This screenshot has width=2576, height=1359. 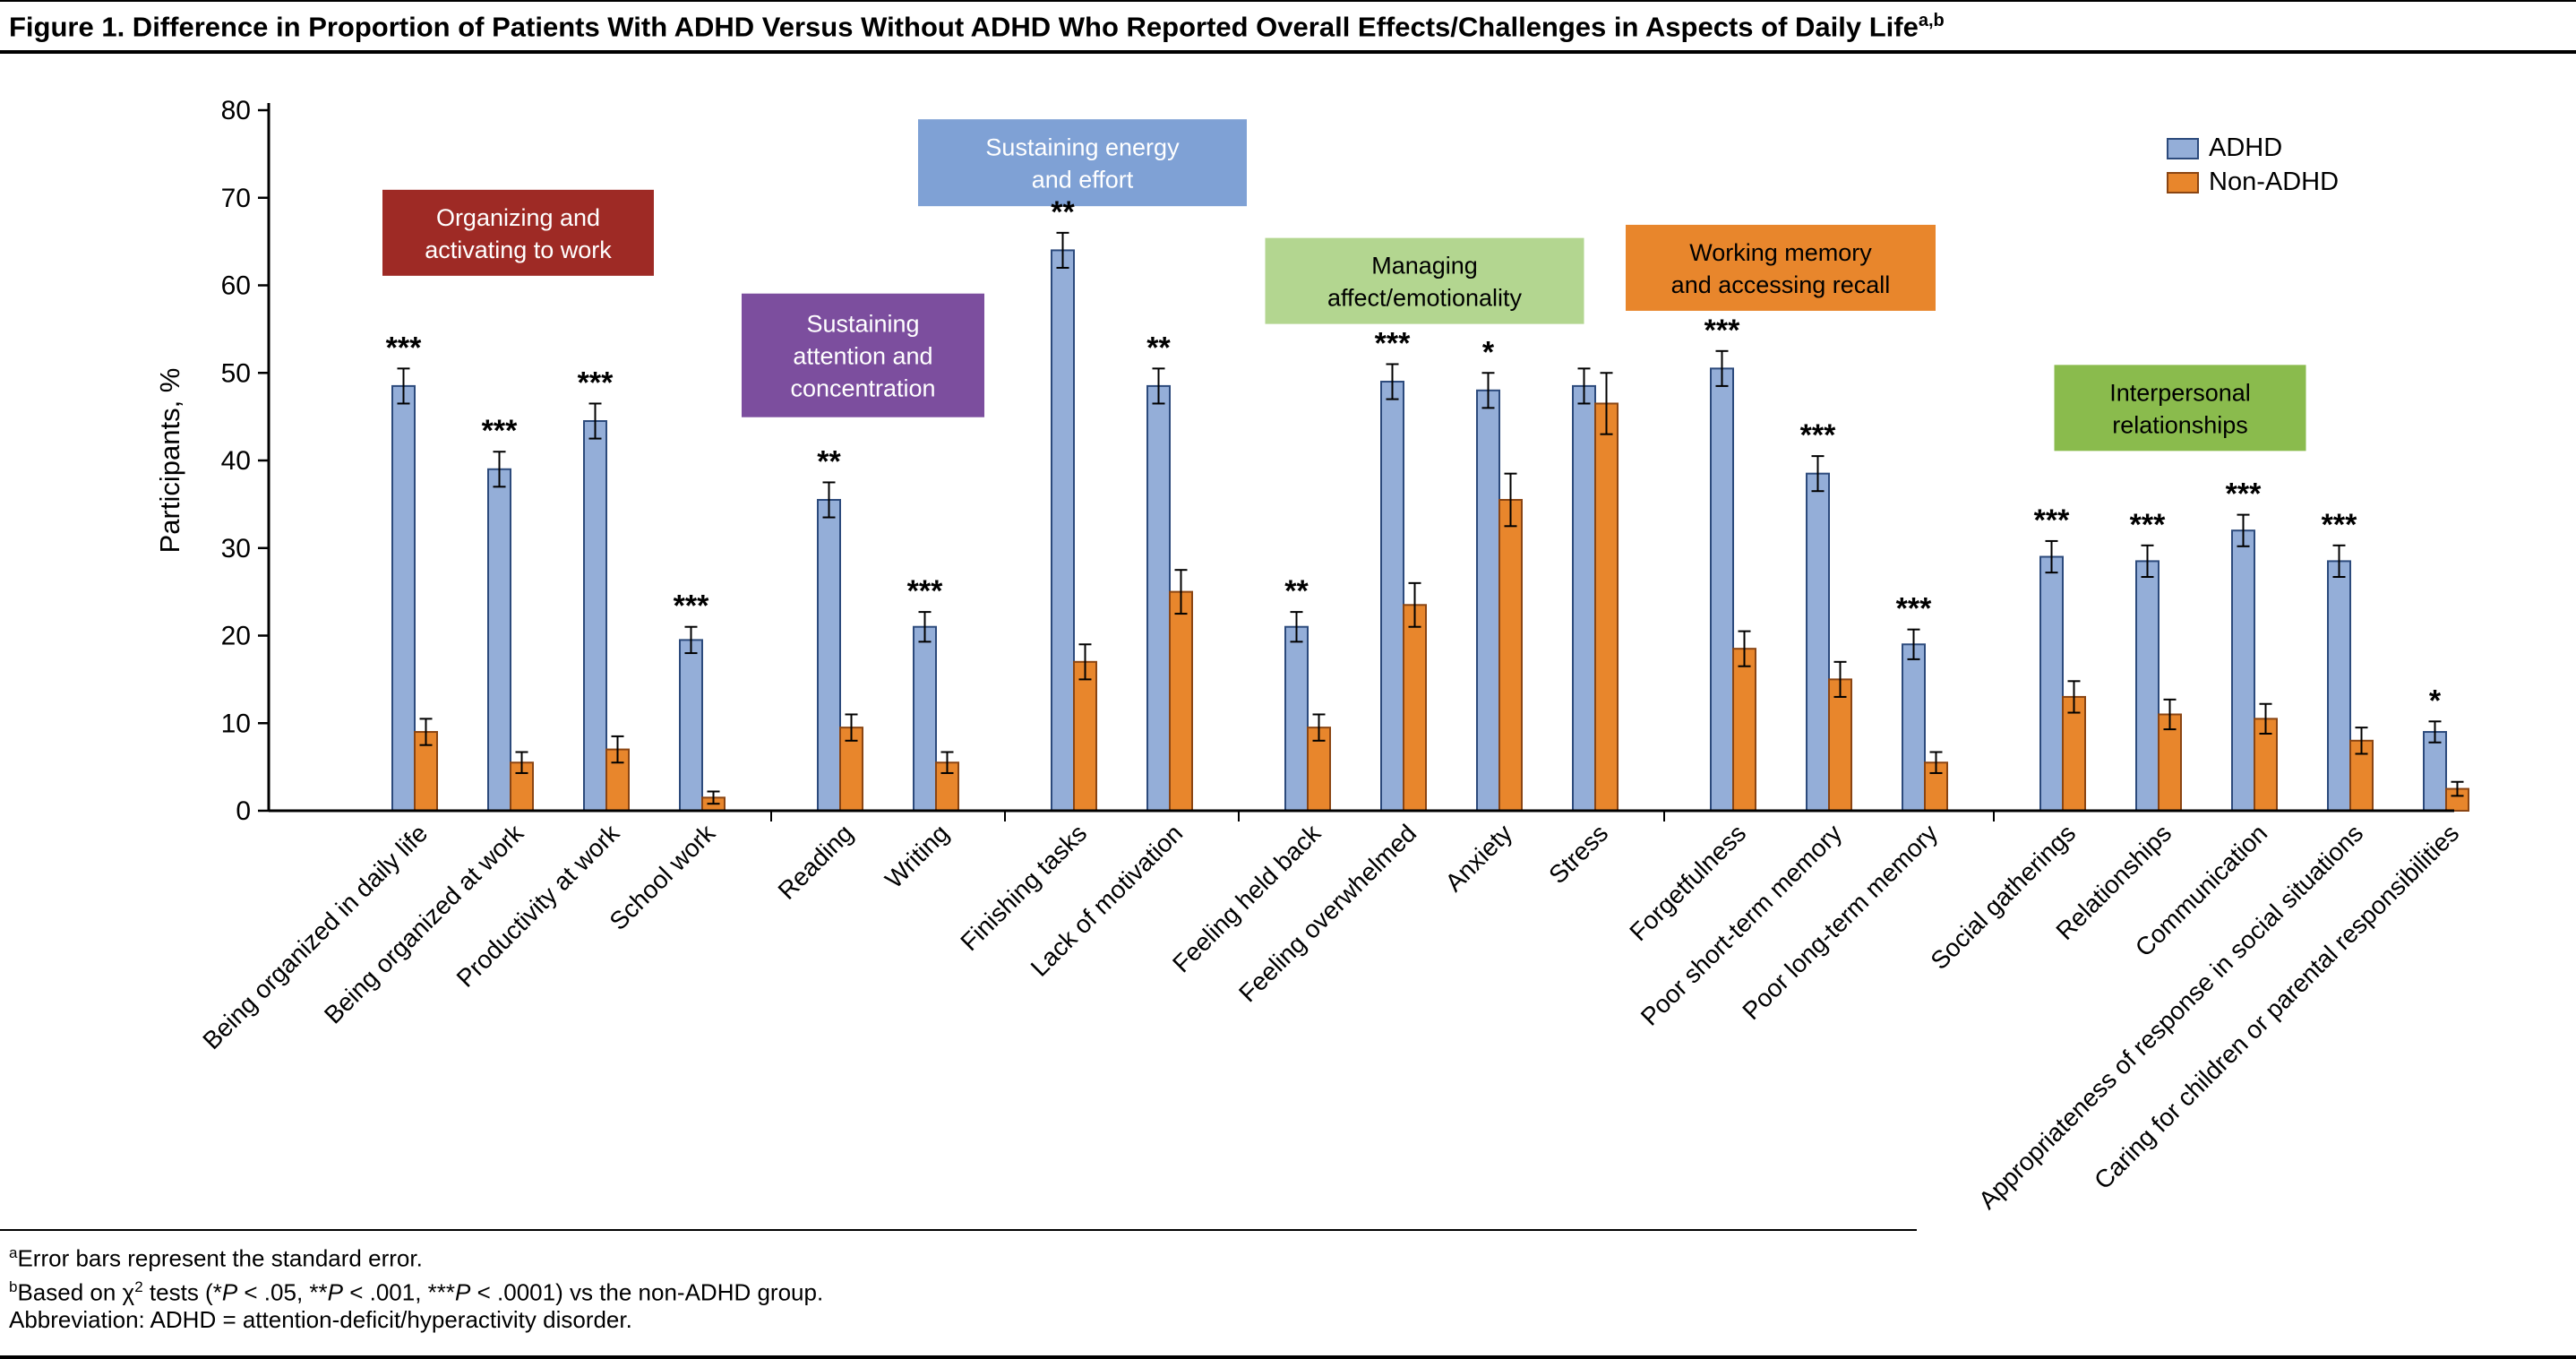 I want to click on group-label: Working memory, so click(x=1780, y=251).